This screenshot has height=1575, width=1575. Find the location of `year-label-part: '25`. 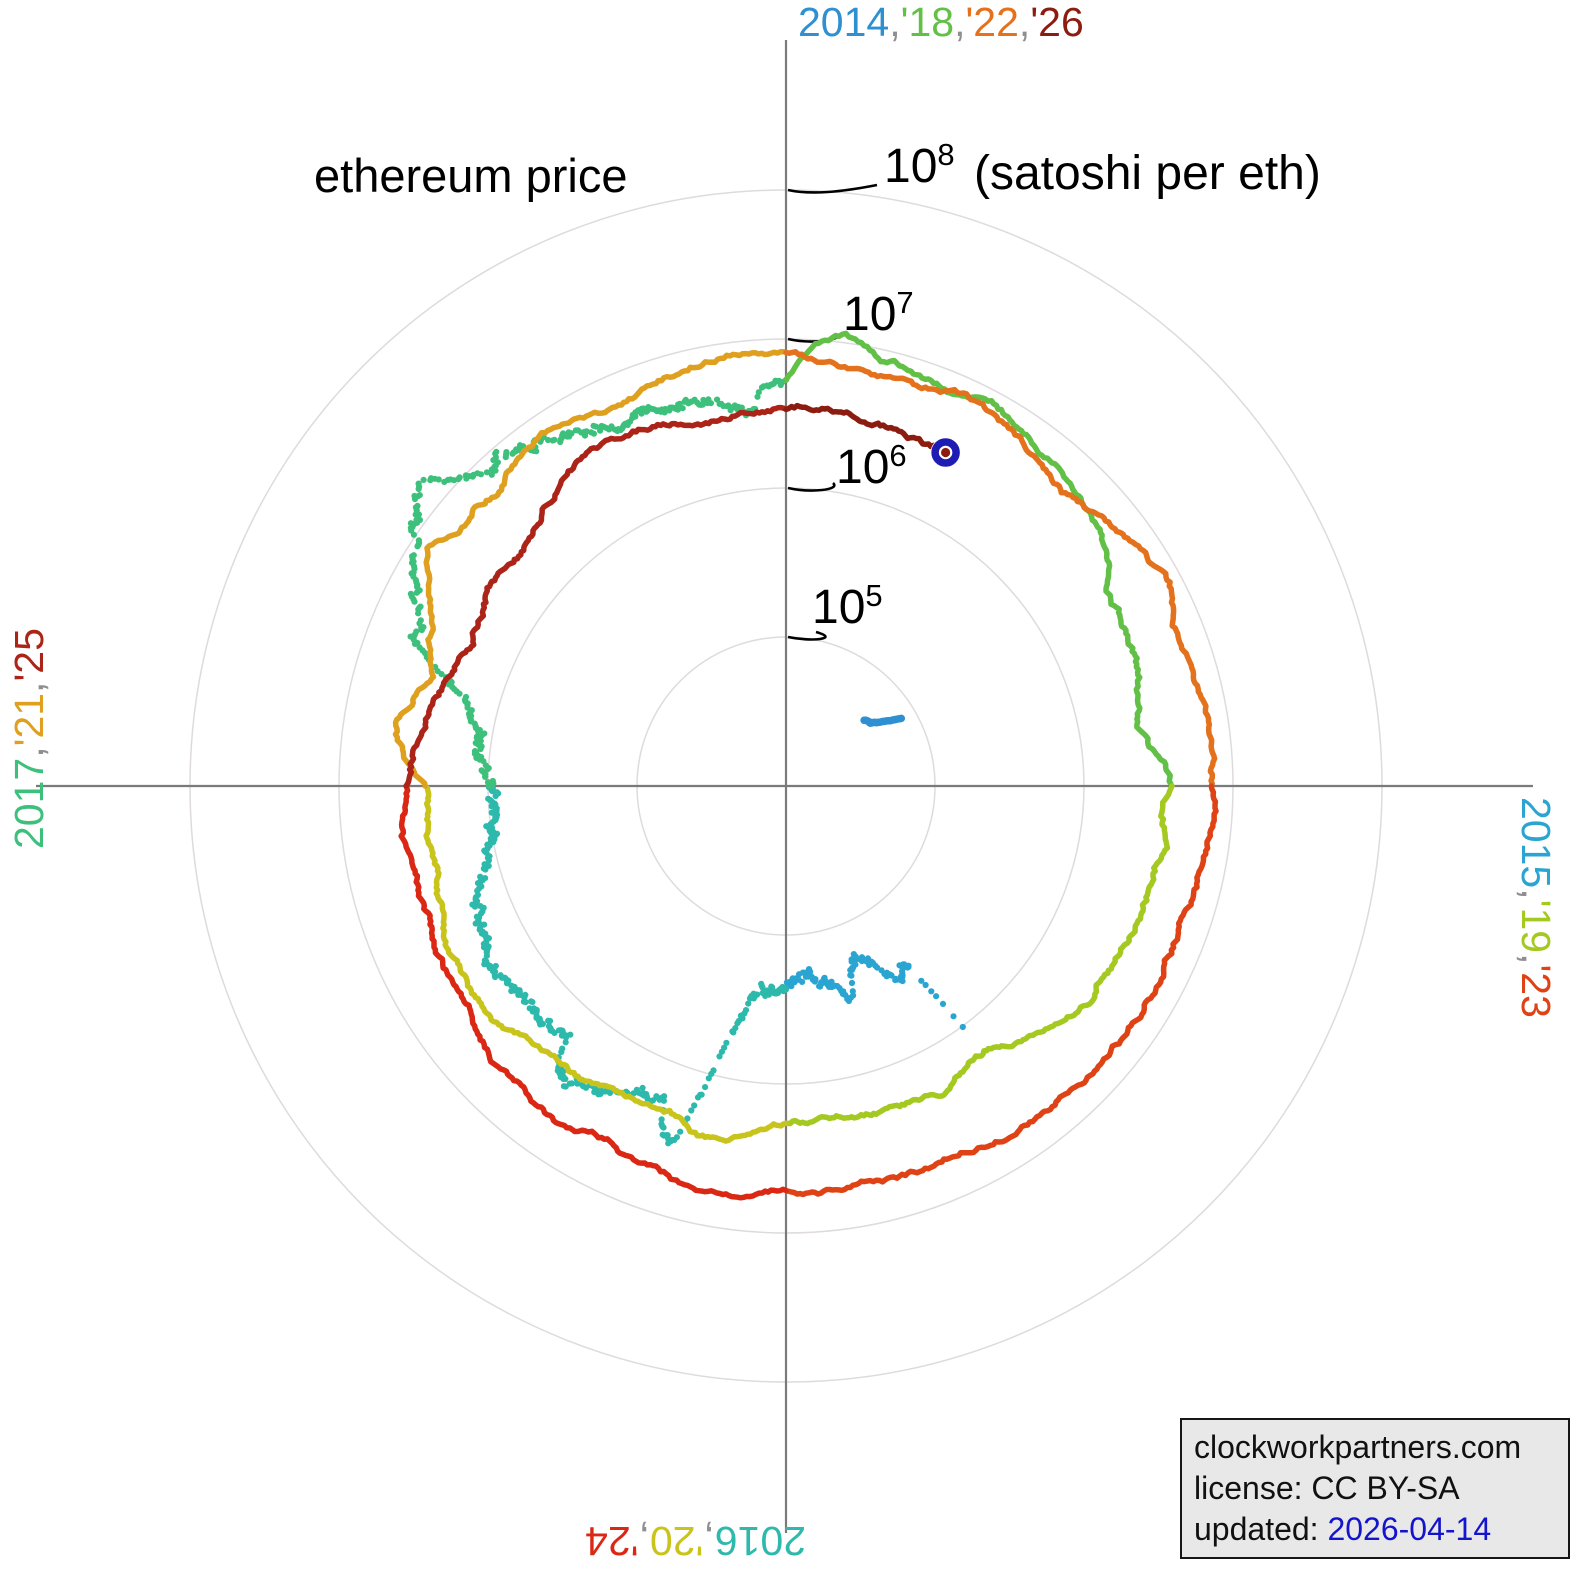

year-label-part: '25 is located at coordinates (29, 655).